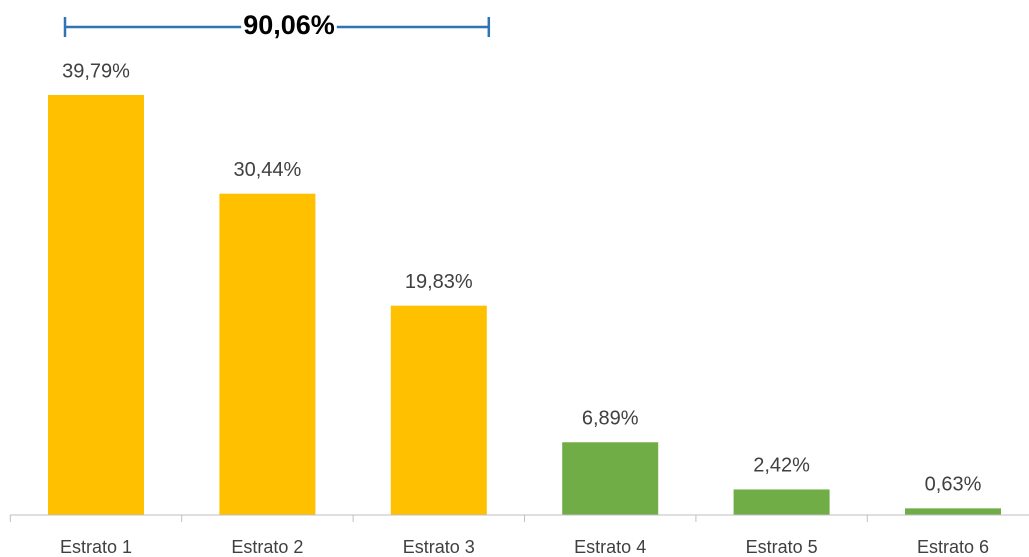  What do you see at coordinates (953, 547) in the screenshot?
I see `x-tick-label: Estrato 6` at bounding box center [953, 547].